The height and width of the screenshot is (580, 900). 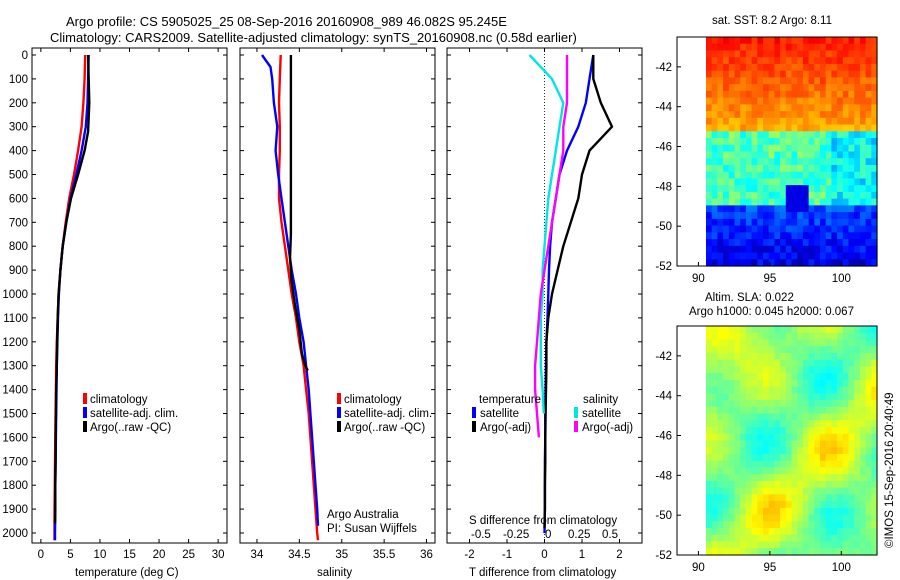 What do you see at coordinates (516, 535) in the screenshot?
I see `s-tick-label: -0.25` at bounding box center [516, 535].